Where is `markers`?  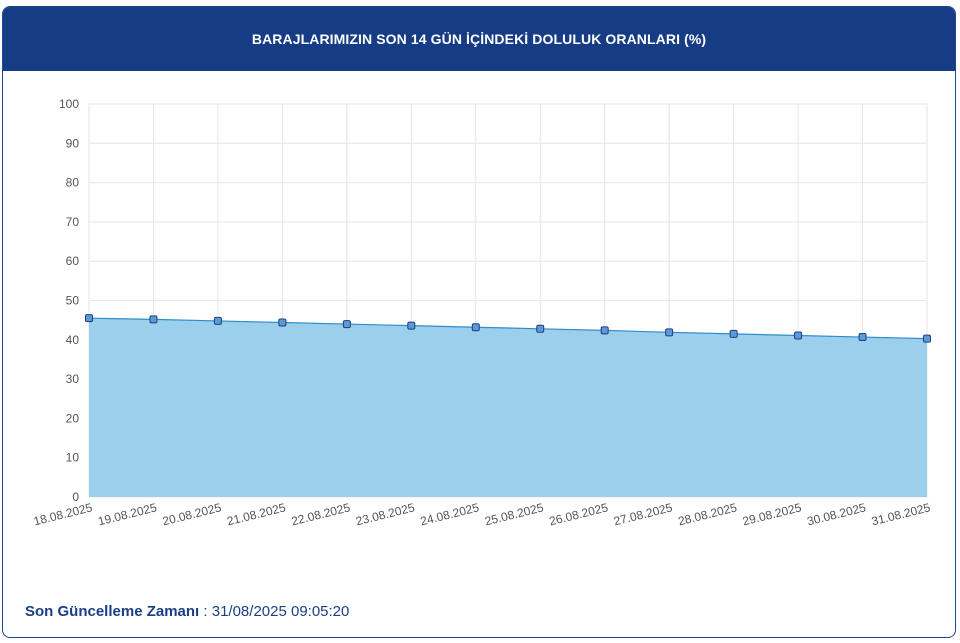
markers is located at coordinates (508, 328).